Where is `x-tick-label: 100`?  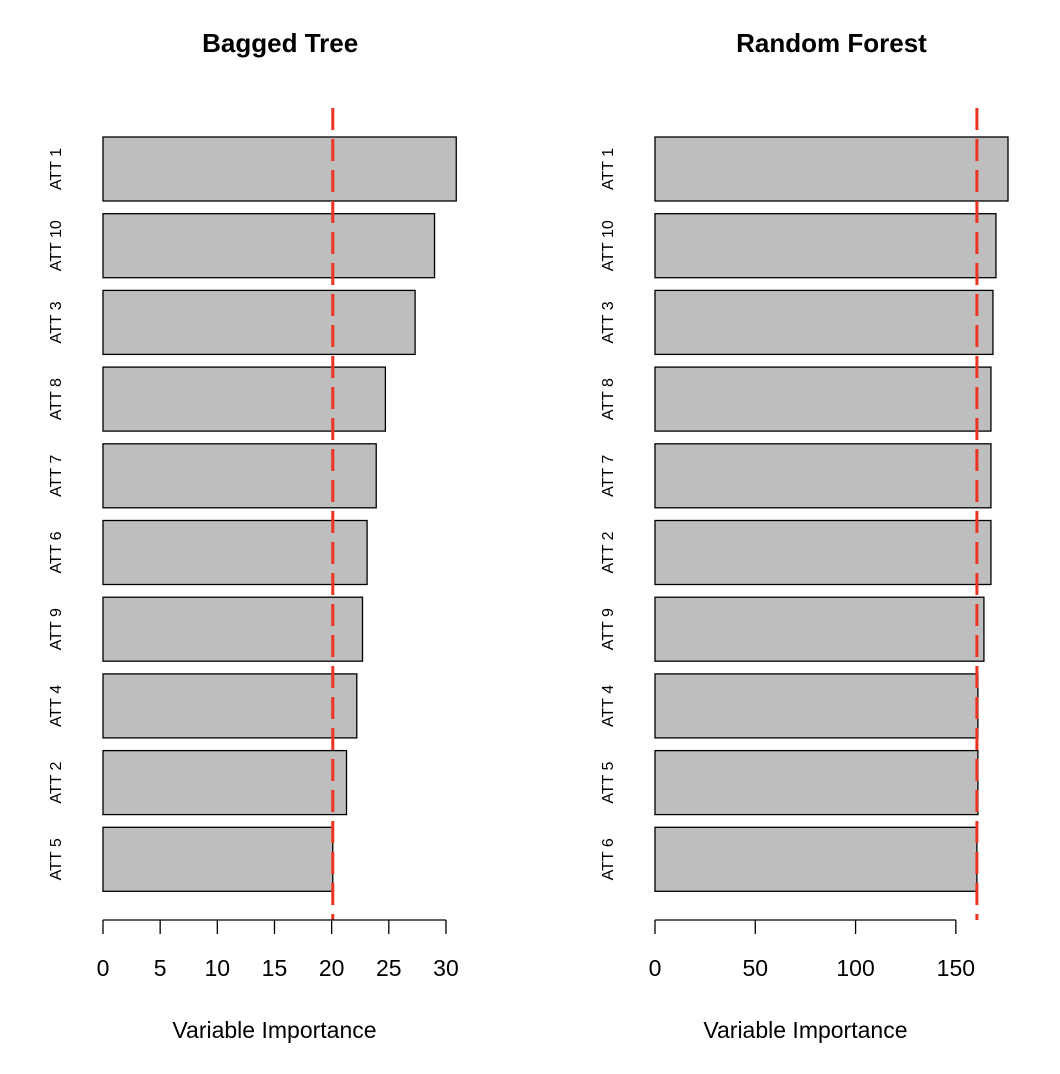
x-tick-label: 100 is located at coordinates (855, 968).